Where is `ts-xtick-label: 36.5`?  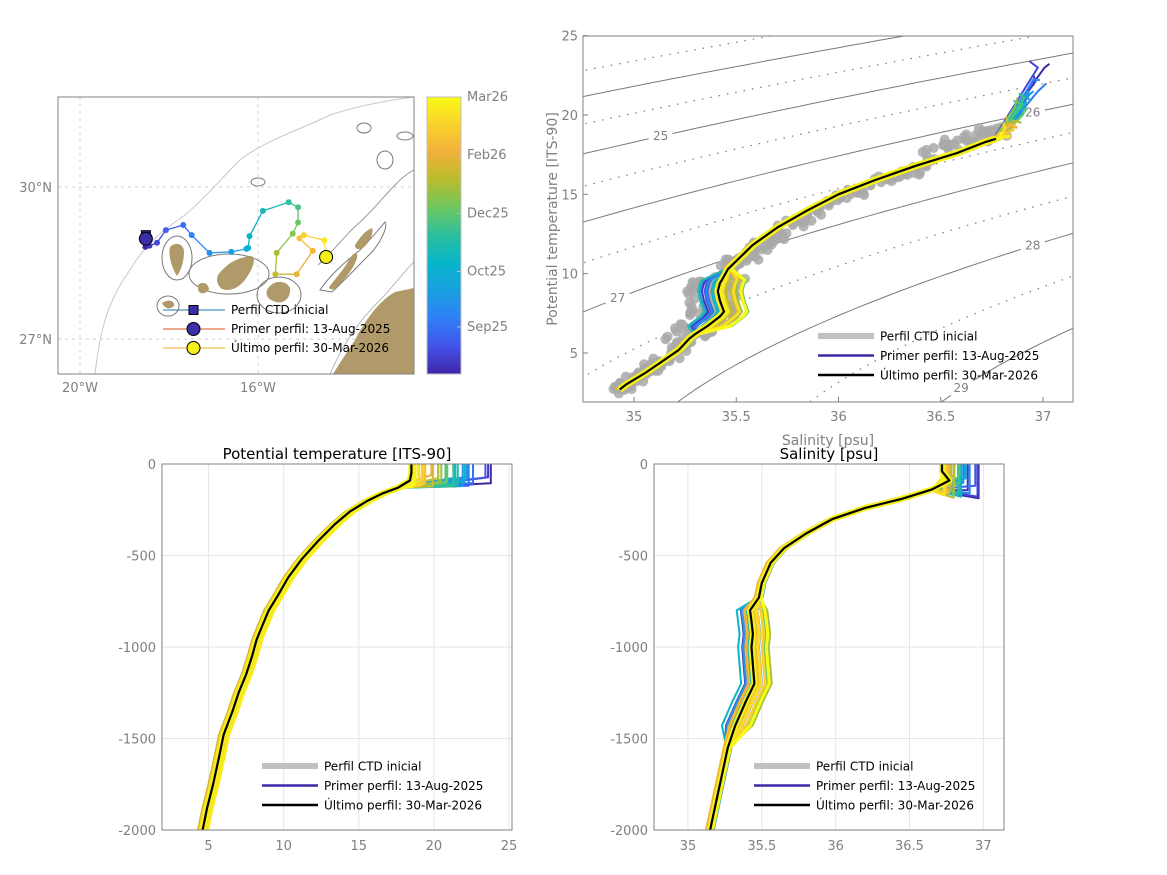
ts-xtick-label: 36.5 is located at coordinates (940, 417).